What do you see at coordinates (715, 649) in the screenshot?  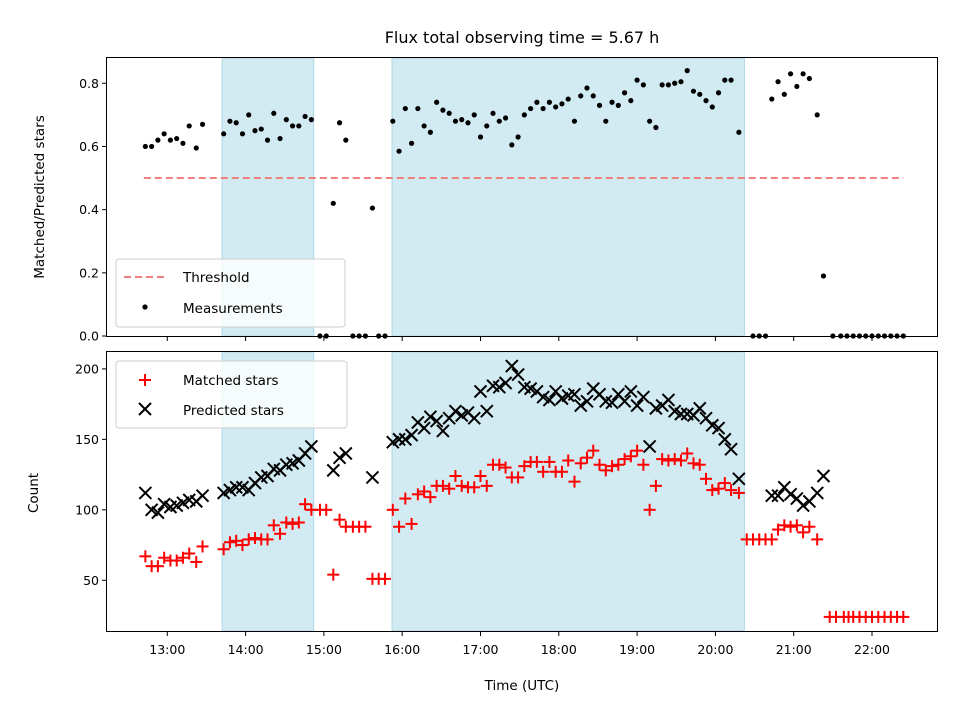 I see `x-tick-label: 20:00` at bounding box center [715, 649].